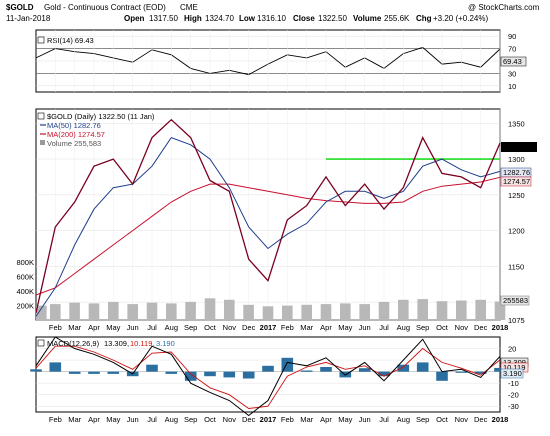 This screenshot has width=550, height=436. Describe the element at coordinates (25, 291) in the screenshot. I see `volume-tick-label: 400K` at that location.